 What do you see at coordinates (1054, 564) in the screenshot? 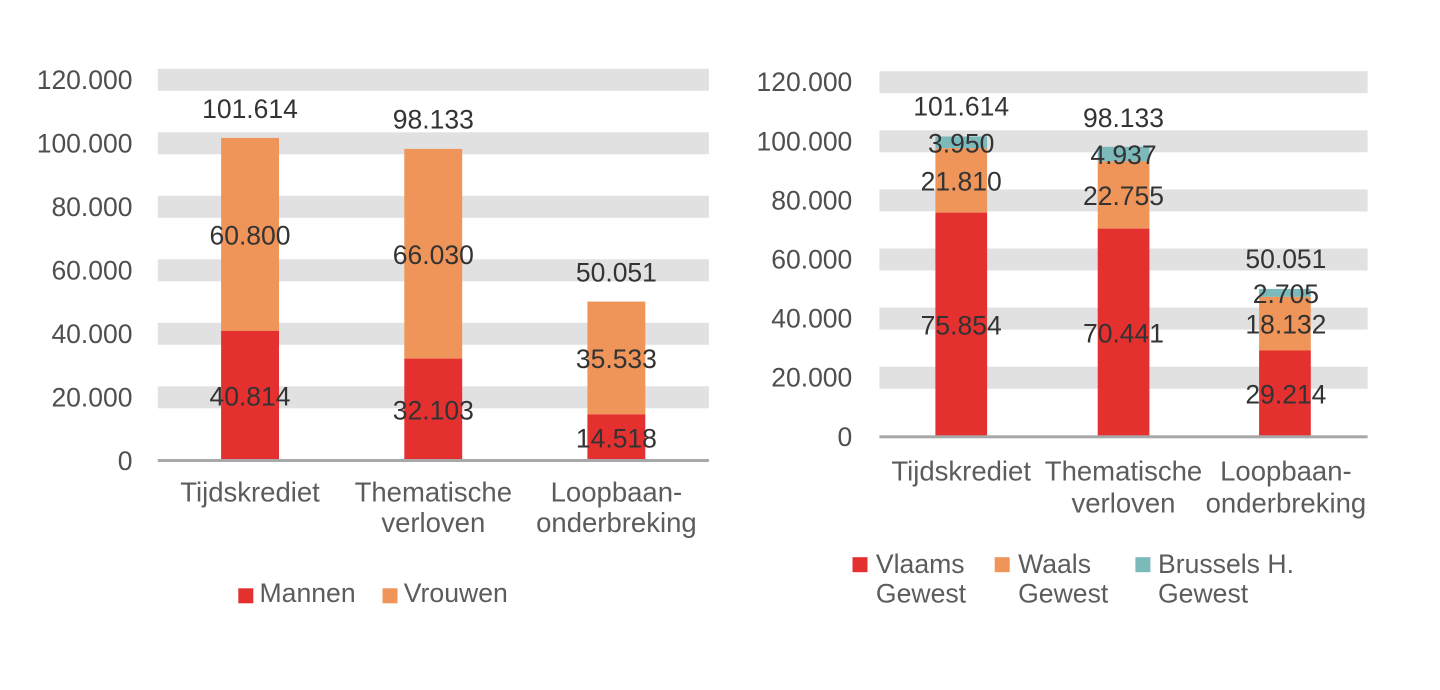
I see `svg-text: Waals` at bounding box center [1054, 564].